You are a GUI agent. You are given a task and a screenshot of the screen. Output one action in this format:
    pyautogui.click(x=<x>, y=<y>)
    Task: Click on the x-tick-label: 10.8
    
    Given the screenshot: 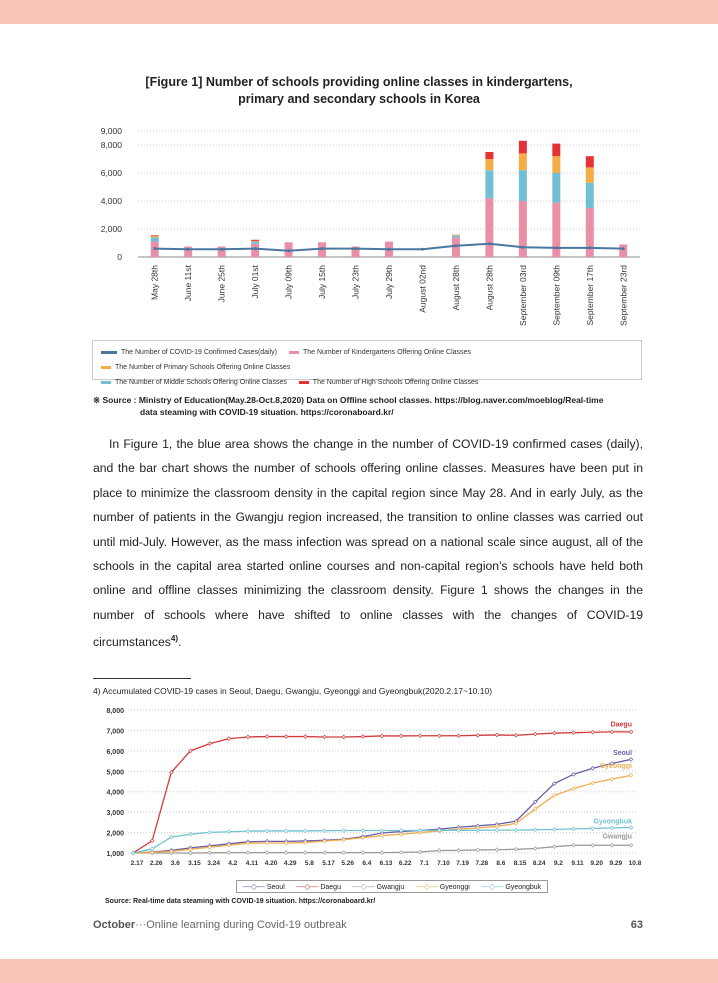 What is the action you would take?
    pyautogui.click(x=635, y=863)
    